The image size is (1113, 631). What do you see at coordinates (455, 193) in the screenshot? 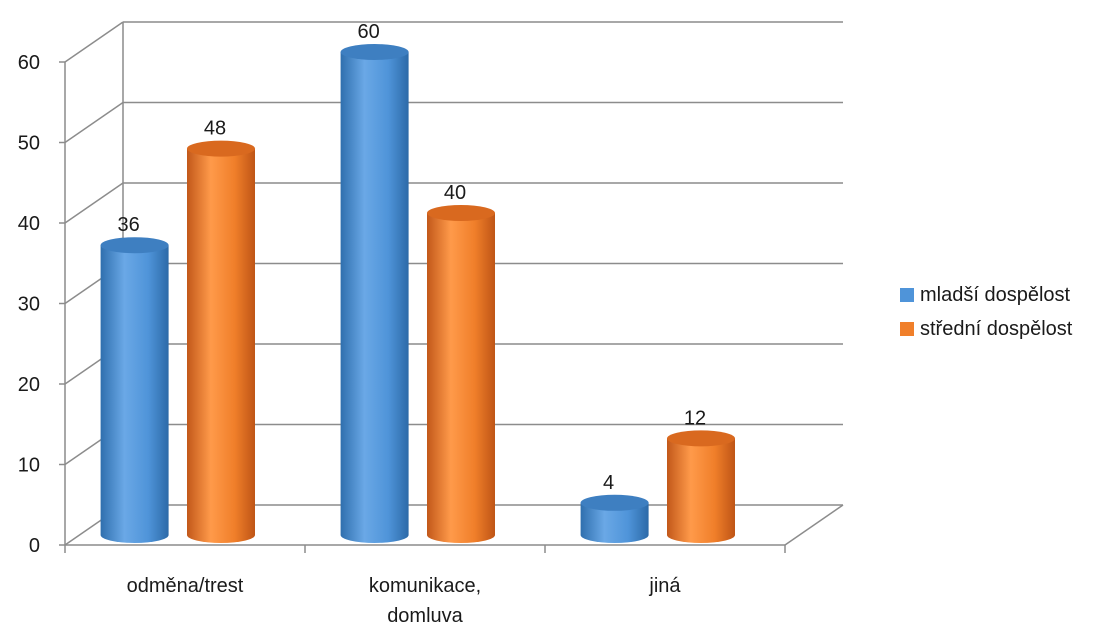
I see `data-label: 40` at bounding box center [455, 193].